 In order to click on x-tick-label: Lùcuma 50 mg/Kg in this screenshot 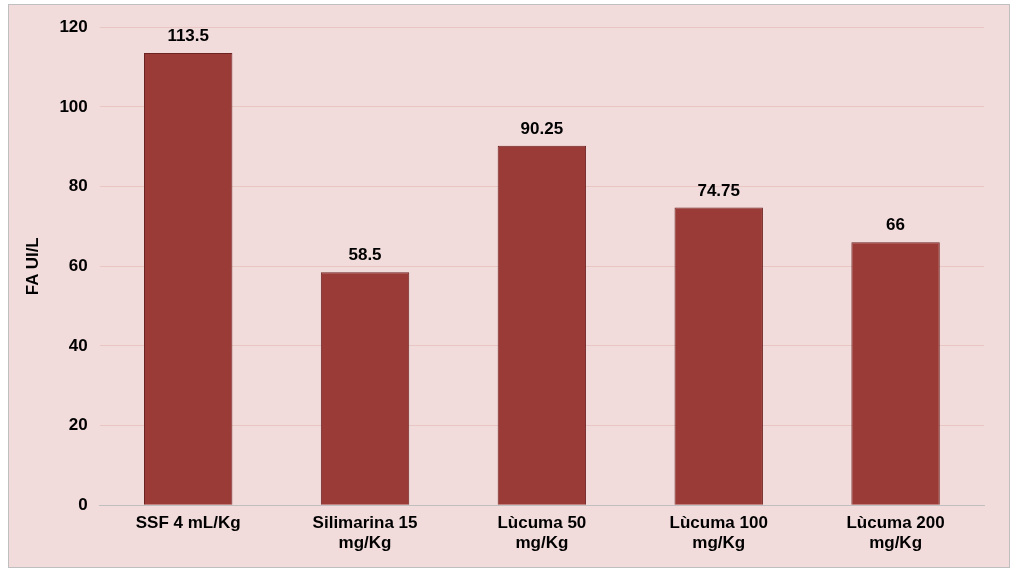, I will do `click(542, 533)`.